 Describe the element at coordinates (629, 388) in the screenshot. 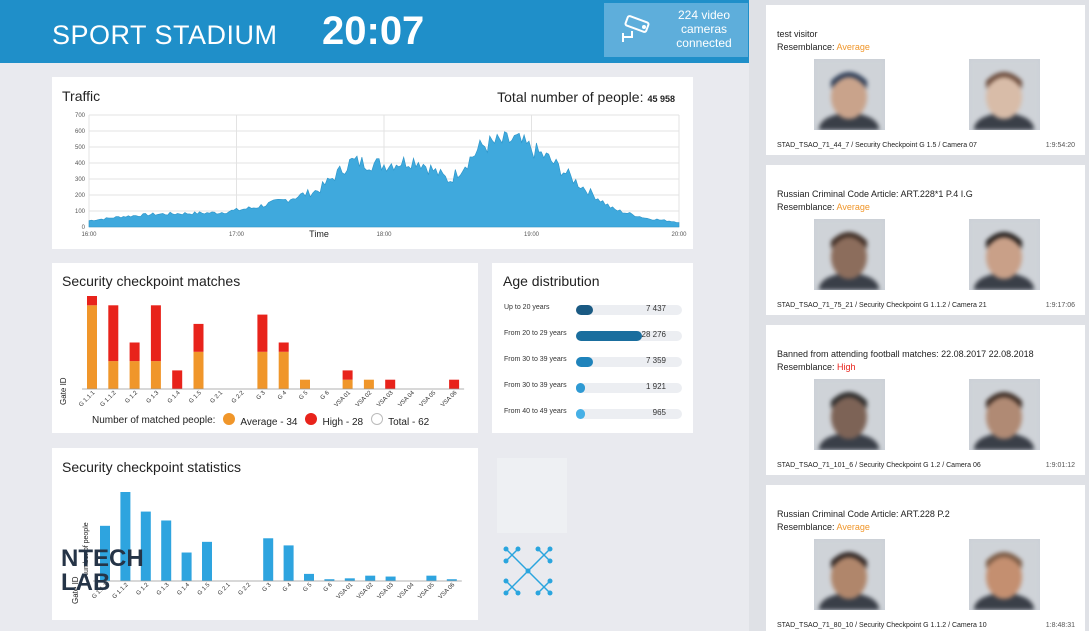

I see `age-bar-track` at that location.